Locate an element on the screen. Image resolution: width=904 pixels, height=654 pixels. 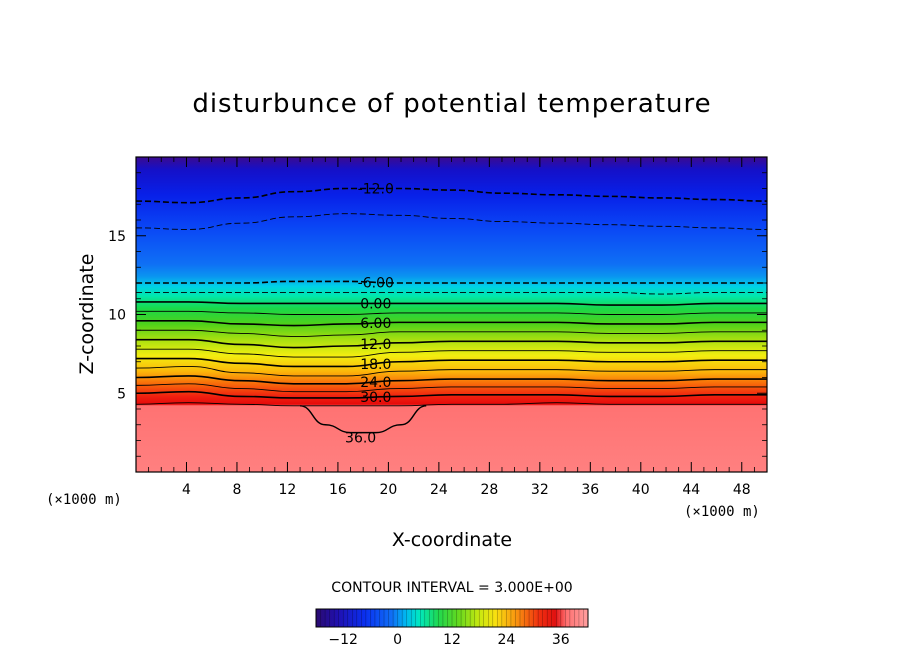
contour-label: -6.00 is located at coordinates (376, 283).